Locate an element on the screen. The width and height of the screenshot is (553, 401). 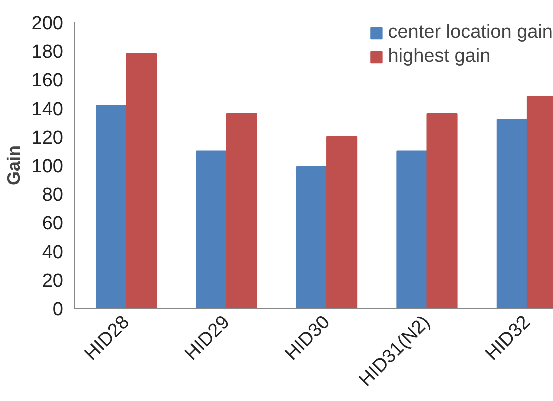
y-axis-title: Gain is located at coordinates (14, 165).